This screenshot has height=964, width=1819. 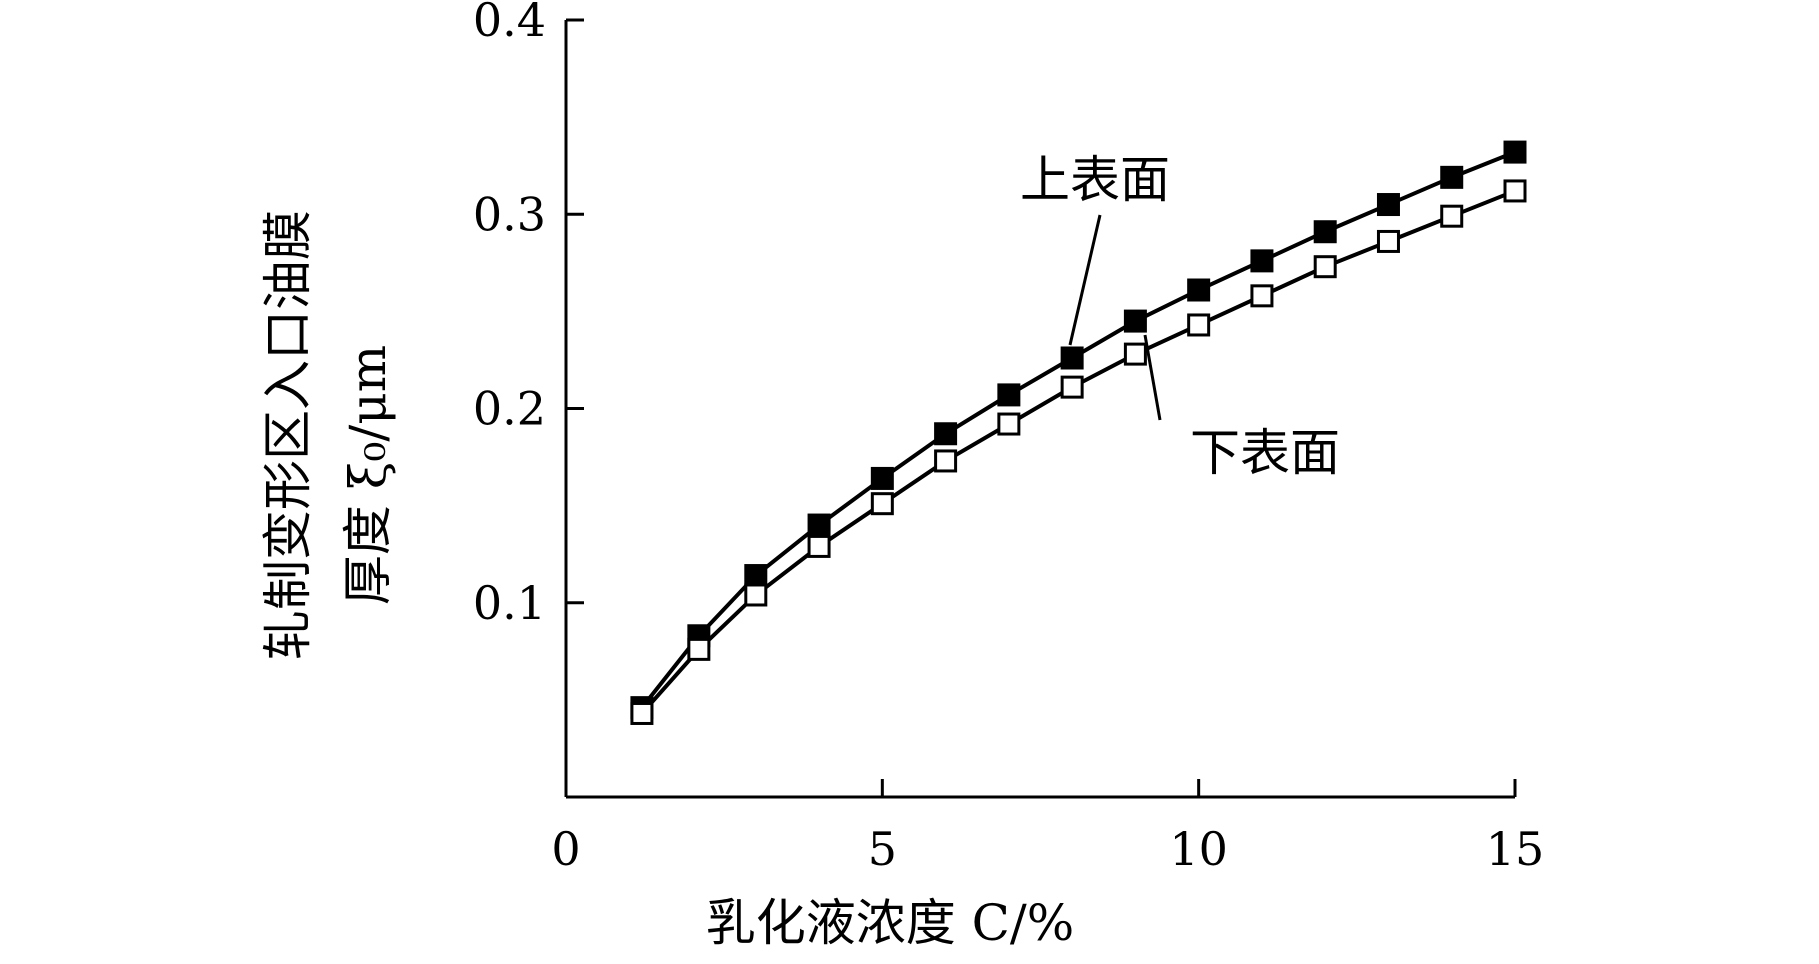 What do you see at coordinates (1085, 280) in the screenshot?
I see `annotation-upper-leader` at bounding box center [1085, 280].